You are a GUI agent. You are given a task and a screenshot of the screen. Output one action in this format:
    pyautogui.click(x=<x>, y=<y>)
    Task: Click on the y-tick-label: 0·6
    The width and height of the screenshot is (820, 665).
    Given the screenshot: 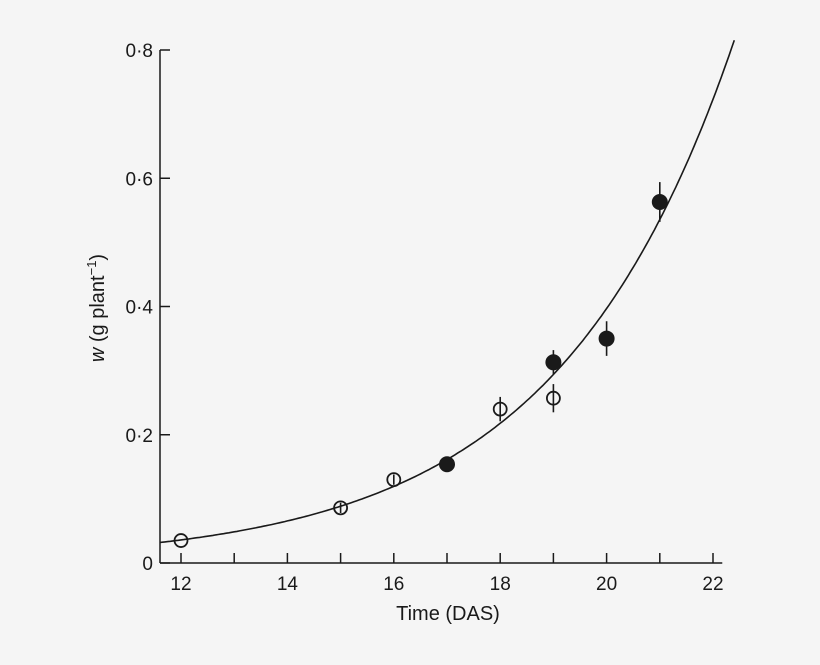 What is the action you would take?
    pyautogui.click(x=139, y=179)
    